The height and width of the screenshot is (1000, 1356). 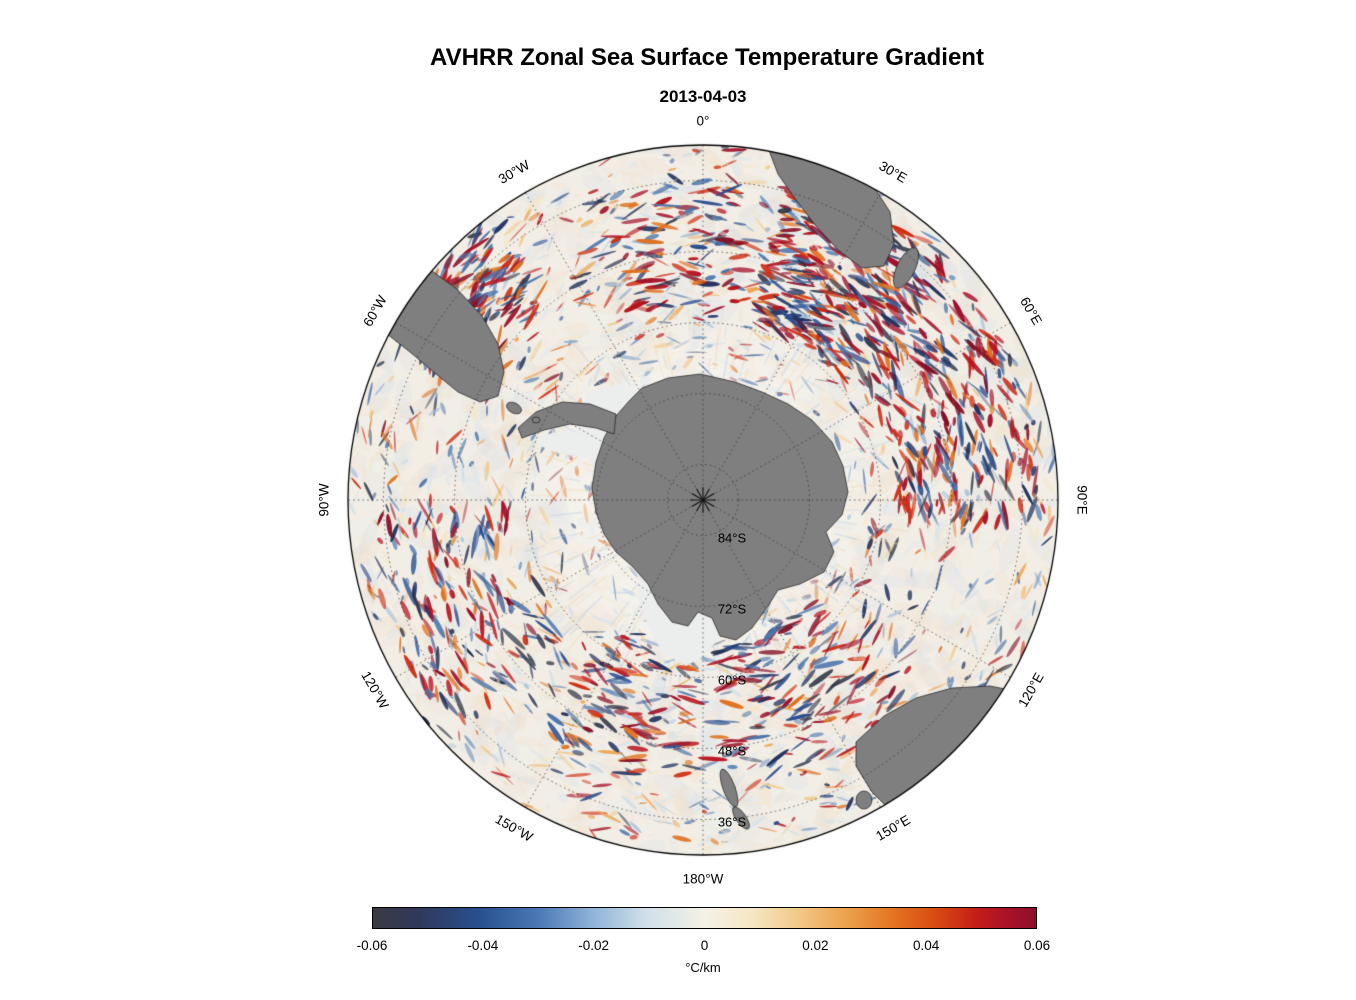 I want to click on colorbar-tick-label: -0.06, so click(x=372, y=945).